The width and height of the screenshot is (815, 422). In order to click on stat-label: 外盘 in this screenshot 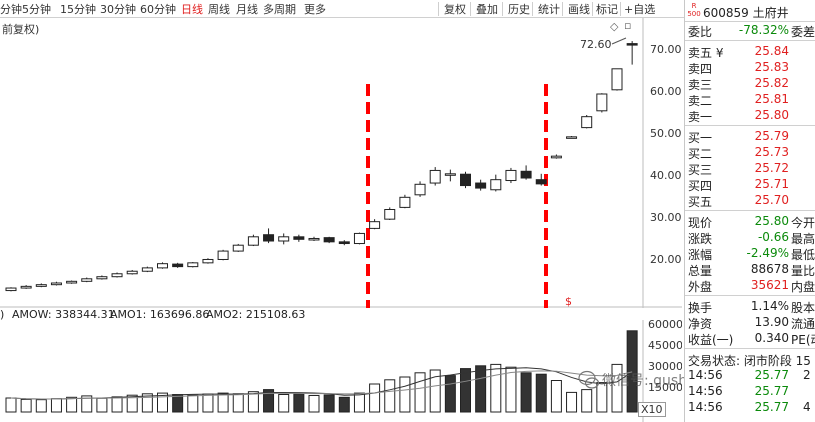, I will do `click(700, 287)`.